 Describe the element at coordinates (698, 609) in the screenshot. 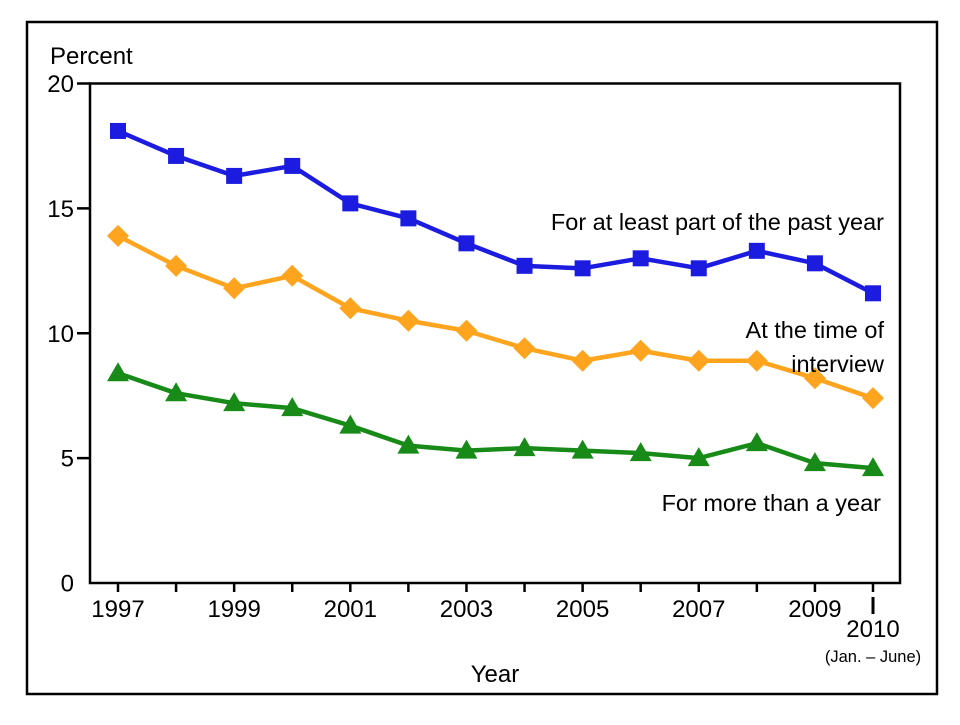

I see `x-tick-label: 2007` at that location.